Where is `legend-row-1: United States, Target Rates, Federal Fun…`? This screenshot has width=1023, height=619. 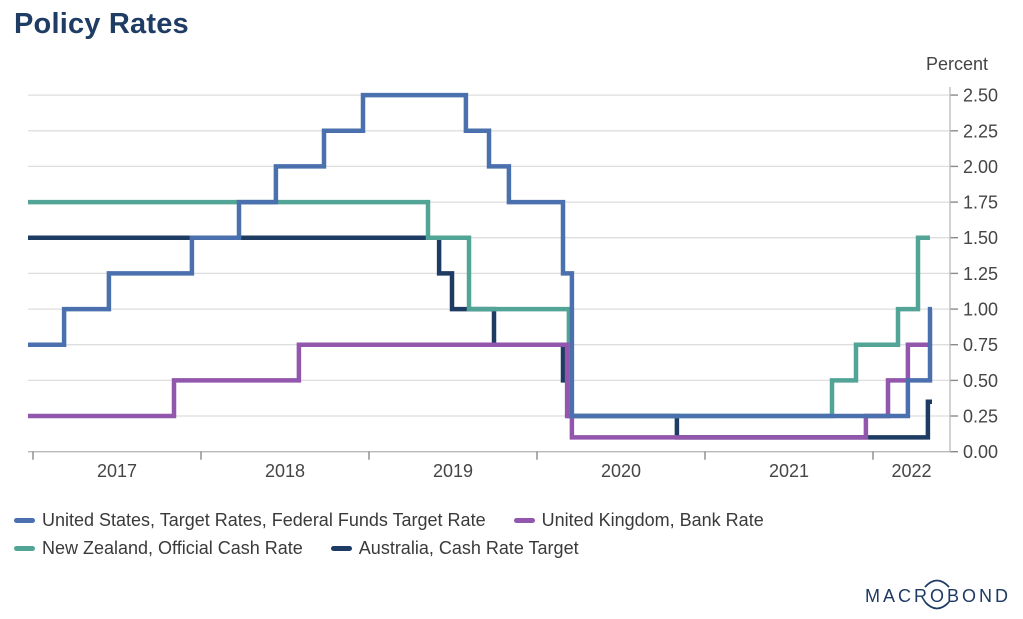
legend-row-1: United States, Target Rates, Federal Fun… is located at coordinates (403, 520).